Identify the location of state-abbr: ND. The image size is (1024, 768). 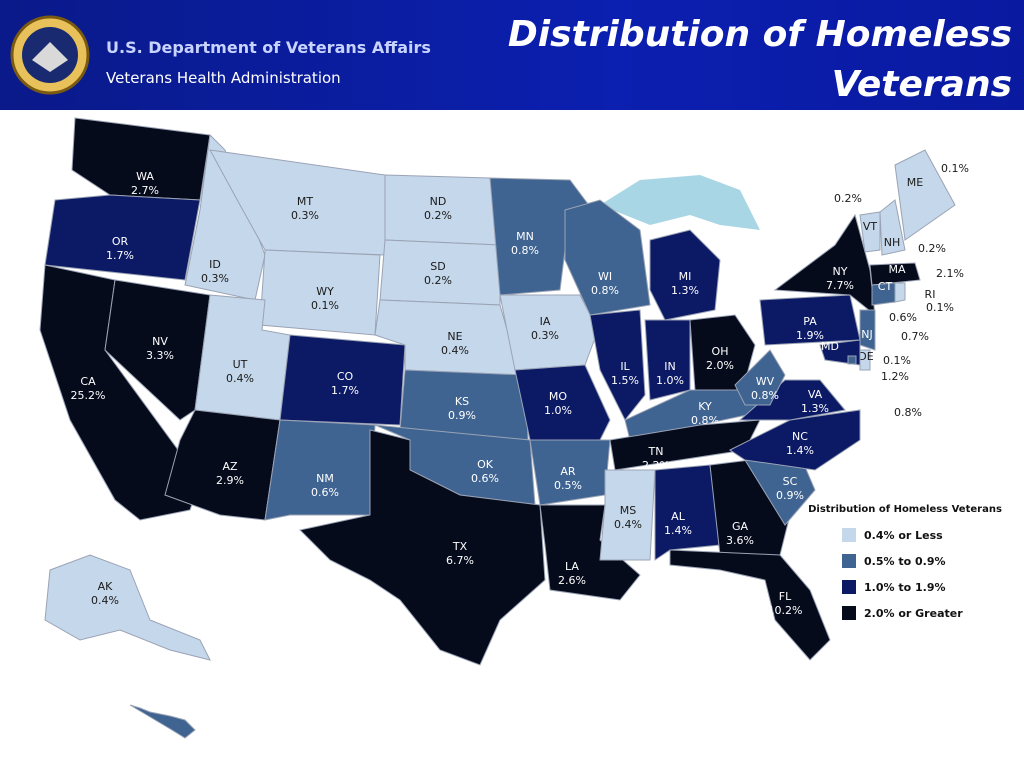
(438, 201).